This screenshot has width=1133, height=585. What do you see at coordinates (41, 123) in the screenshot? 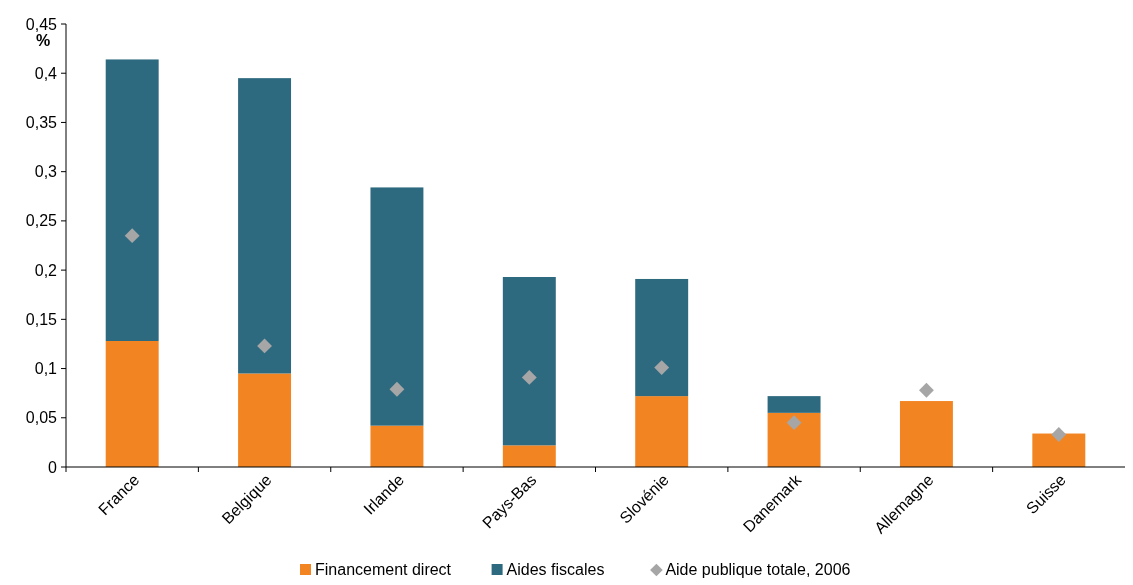
I see `y-tick-label: 0,35` at bounding box center [41, 123].